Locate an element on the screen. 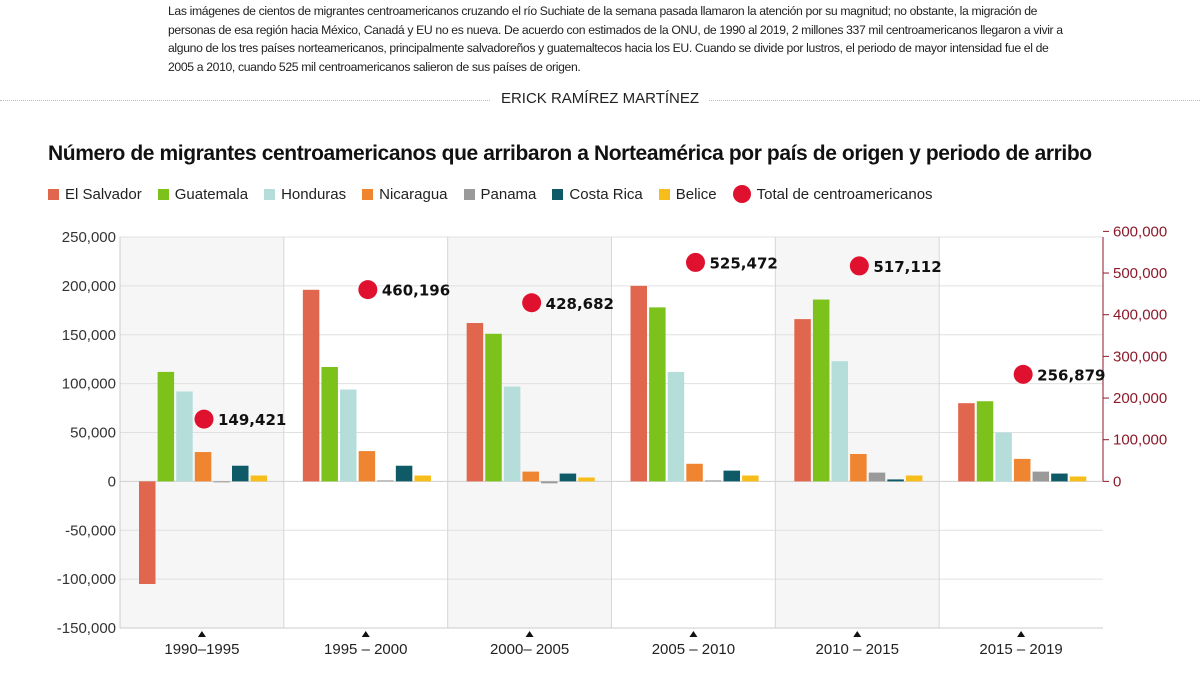  y2-tick-label: 400,000 is located at coordinates (1140, 315).